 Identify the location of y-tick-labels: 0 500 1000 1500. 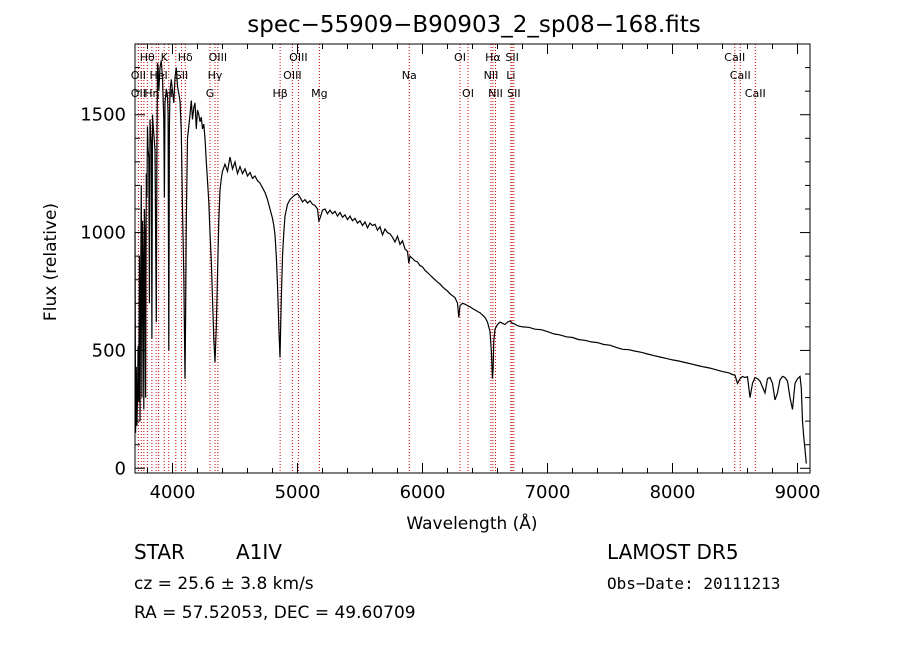
(103, 292).